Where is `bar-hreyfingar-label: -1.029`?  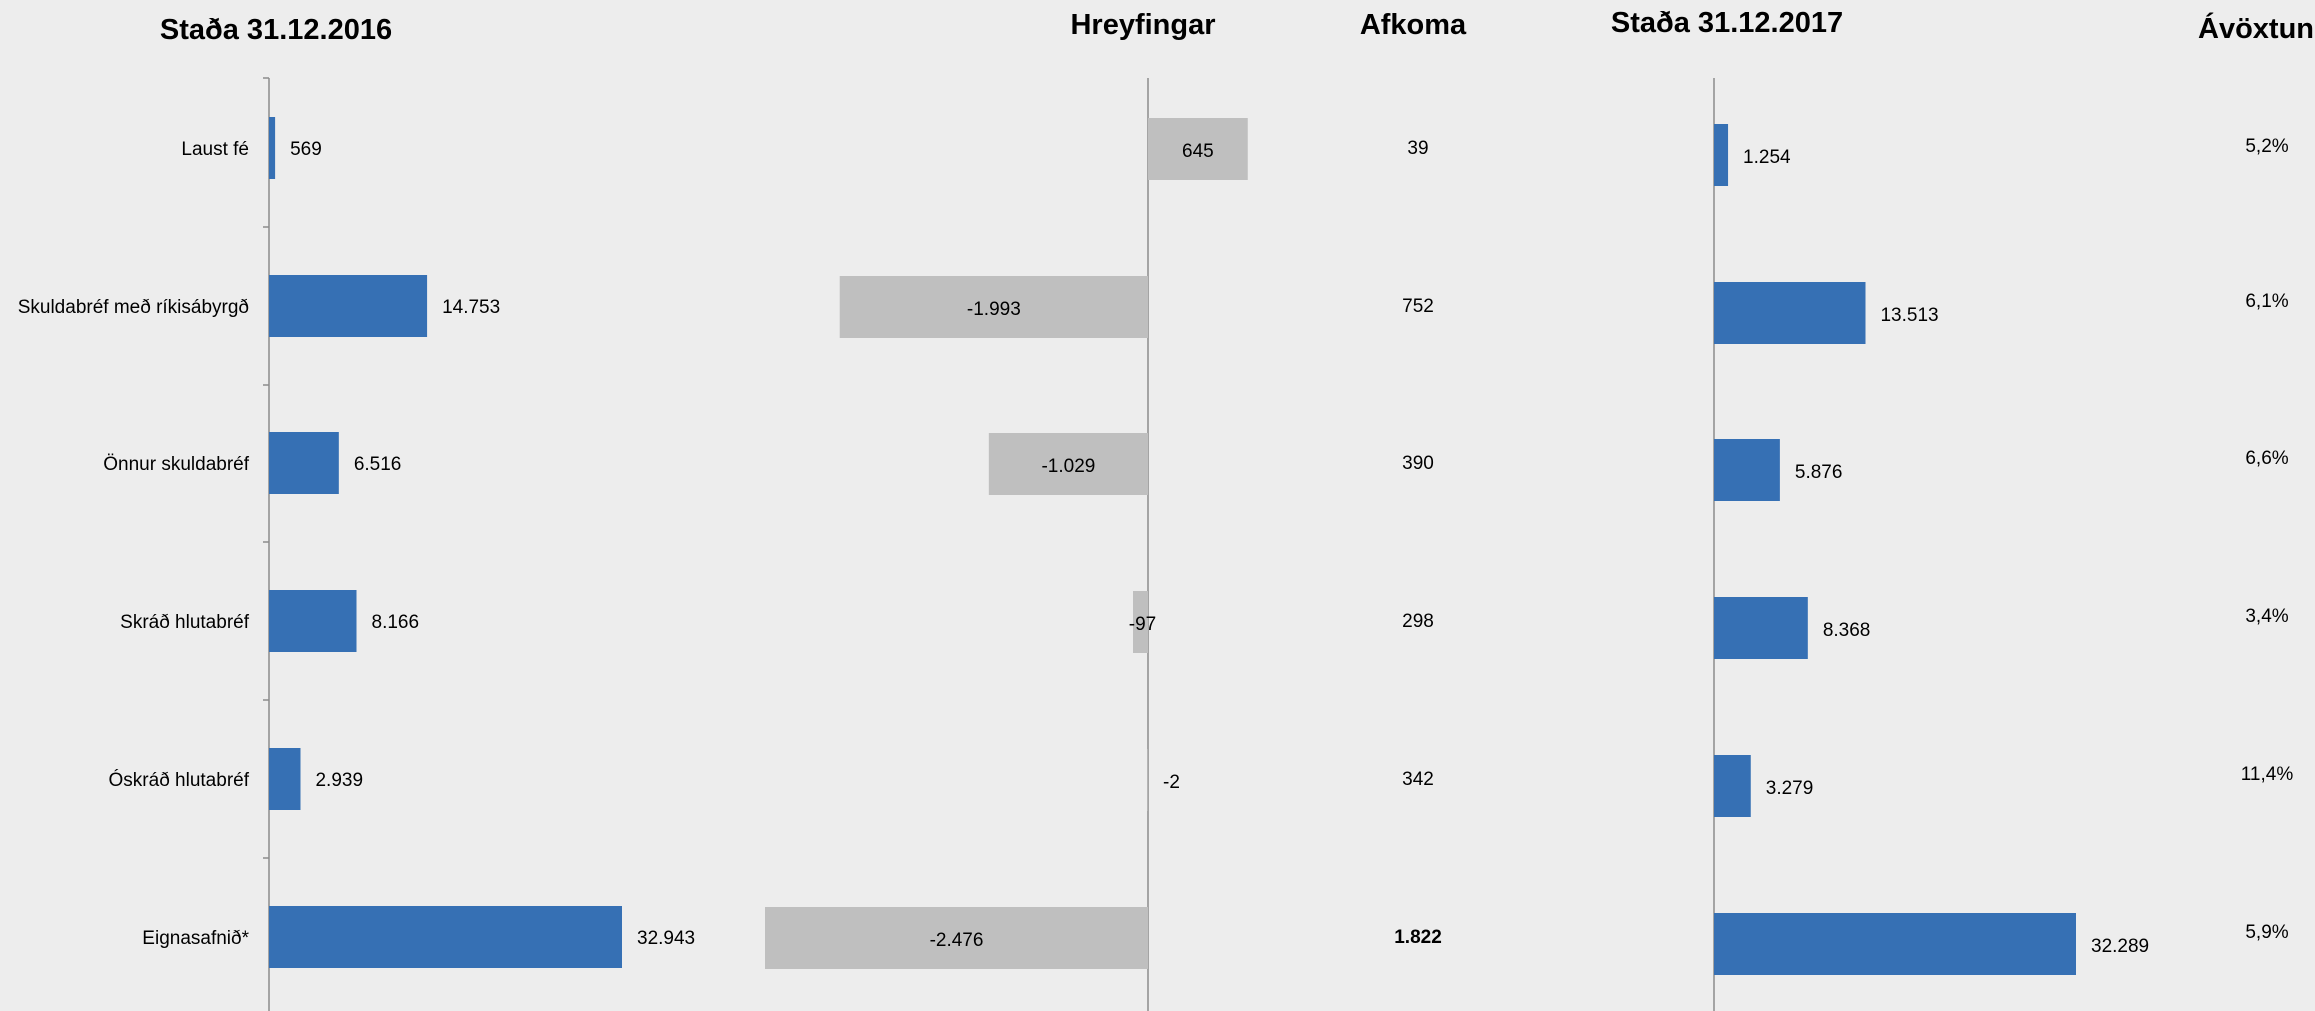 bar-hreyfingar-label: -1.029 is located at coordinates (1068, 466).